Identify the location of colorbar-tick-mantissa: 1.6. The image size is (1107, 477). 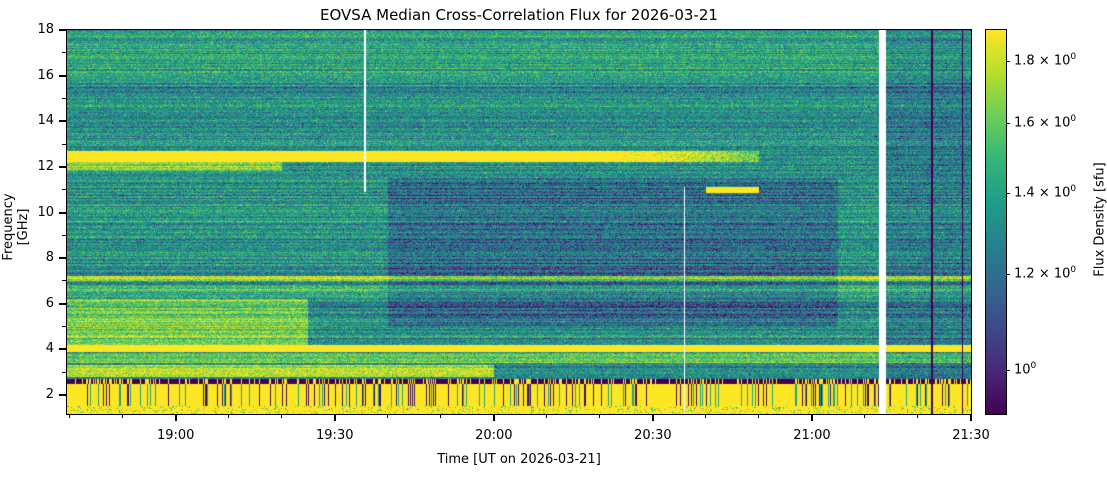
(1024, 123).